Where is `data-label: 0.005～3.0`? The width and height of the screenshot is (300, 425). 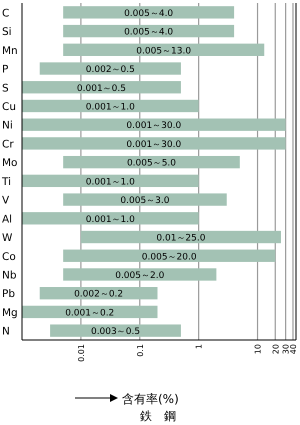
data-label: 0.005～3.0 is located at coordinates (145, 201).